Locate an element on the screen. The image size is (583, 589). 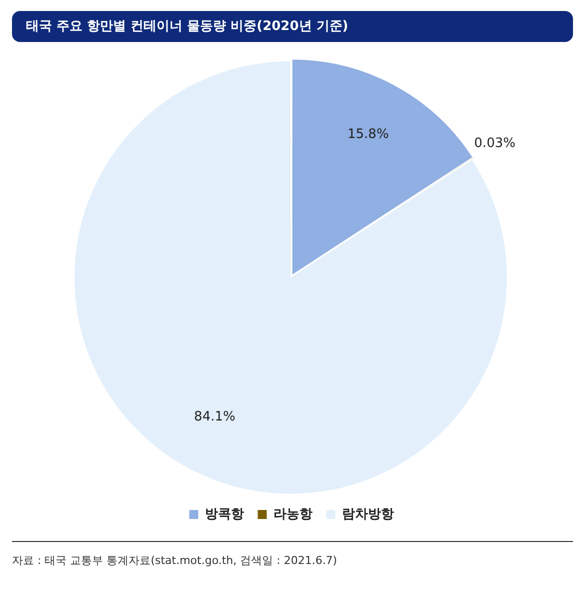
chart-title: 태국 주요 항만별 컨테이너 물동량 비중(2020년 기준) is located at coordinates (292, 26).